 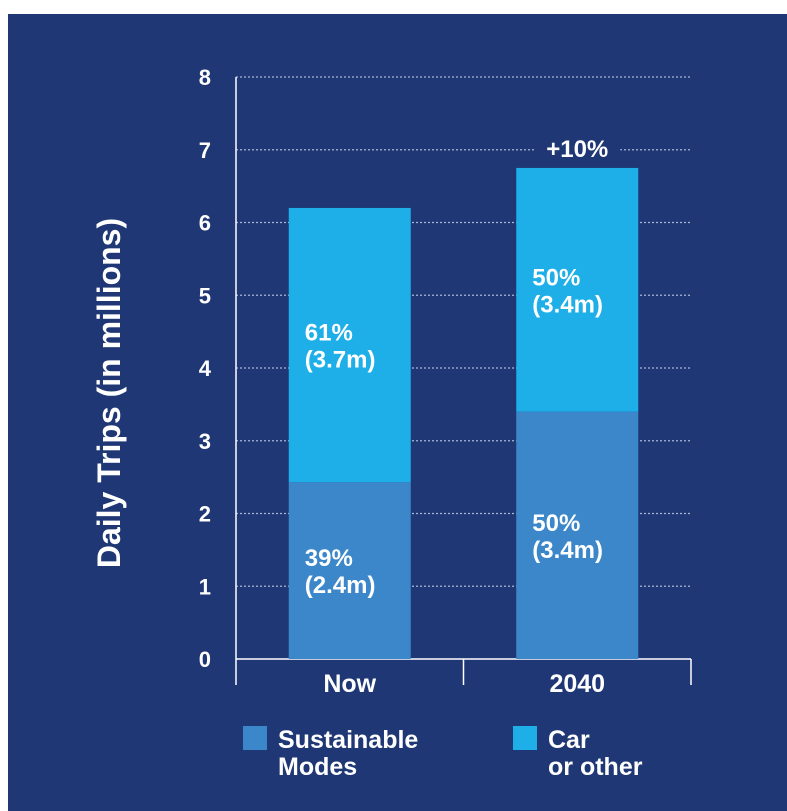 What do you see at coordinates (556, 277) in the screenshot?
I see `data-label-2040-1-0: 50%` at bounding box center [556, 277].